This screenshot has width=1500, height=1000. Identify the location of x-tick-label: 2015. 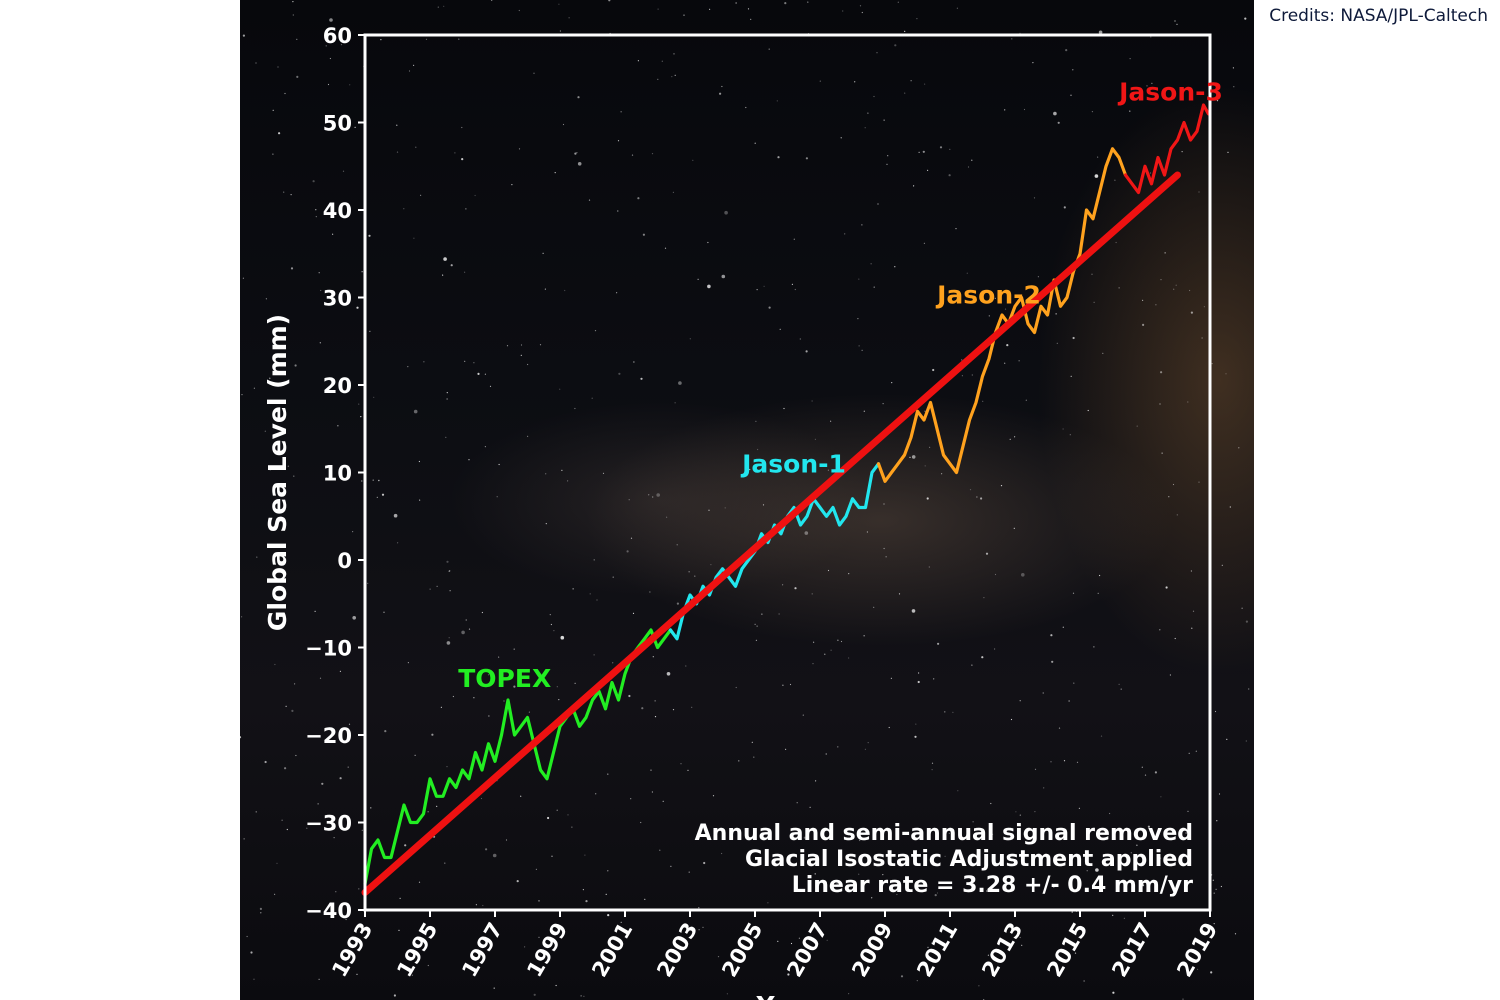
(1067, 950).